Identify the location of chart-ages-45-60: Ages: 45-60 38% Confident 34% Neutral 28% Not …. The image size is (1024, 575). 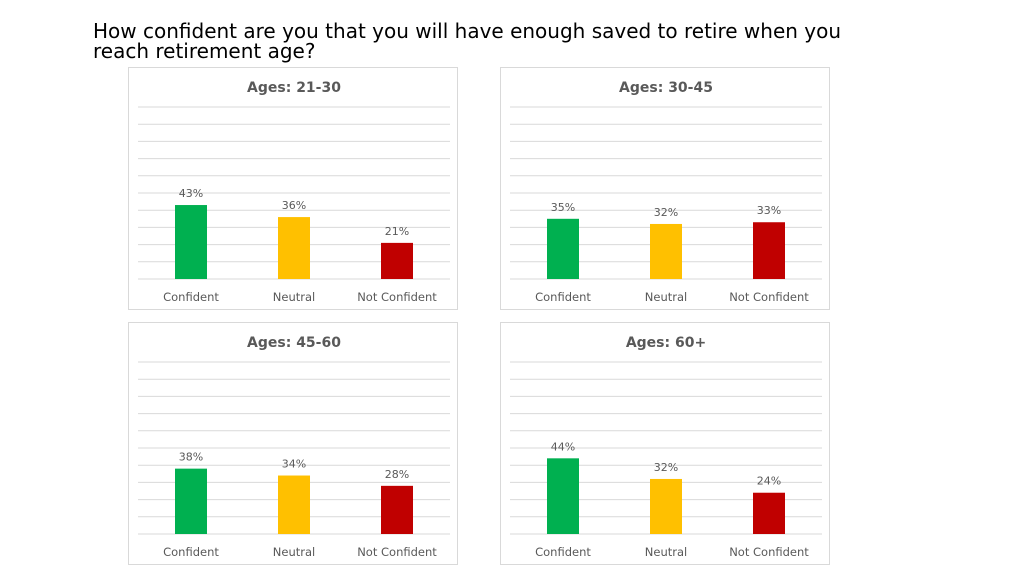
(294, 447).